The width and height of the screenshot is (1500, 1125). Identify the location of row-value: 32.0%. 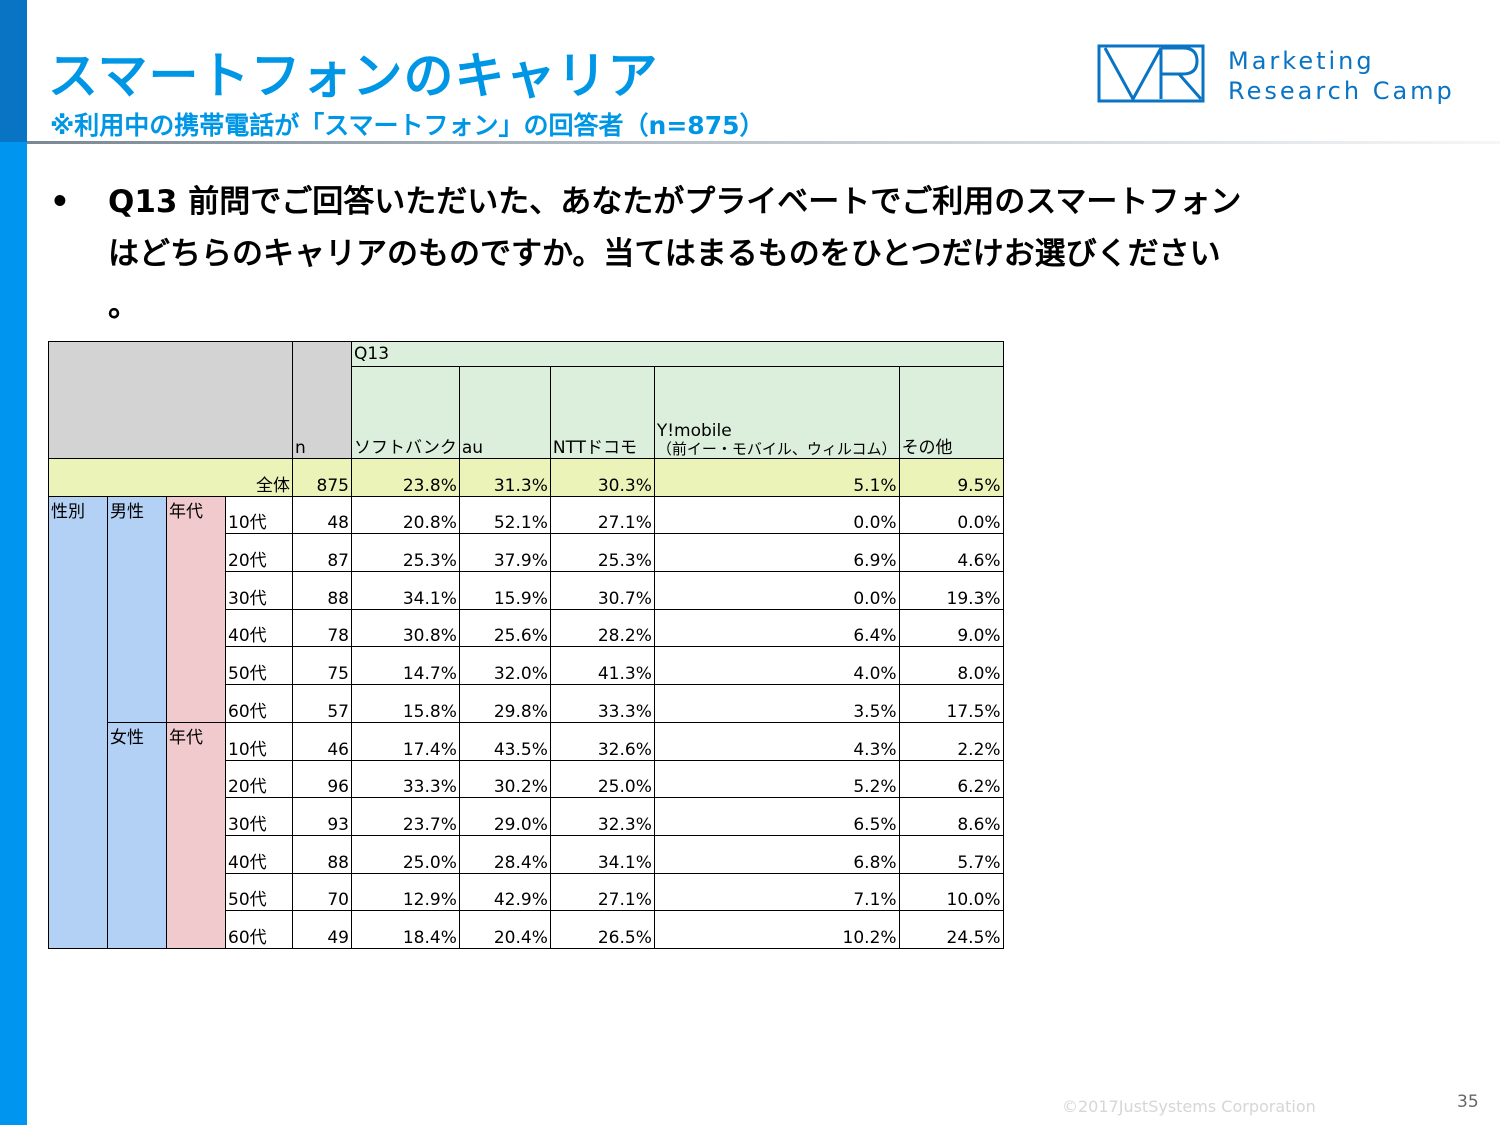
(504, 666).